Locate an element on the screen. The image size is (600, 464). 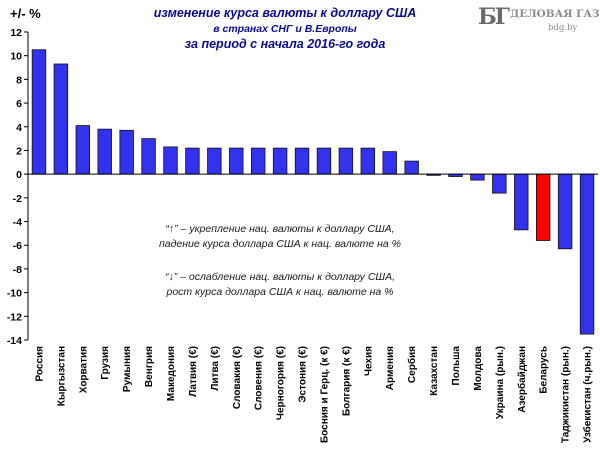
x-category-label: Армения is located at coordinates (390, 368).